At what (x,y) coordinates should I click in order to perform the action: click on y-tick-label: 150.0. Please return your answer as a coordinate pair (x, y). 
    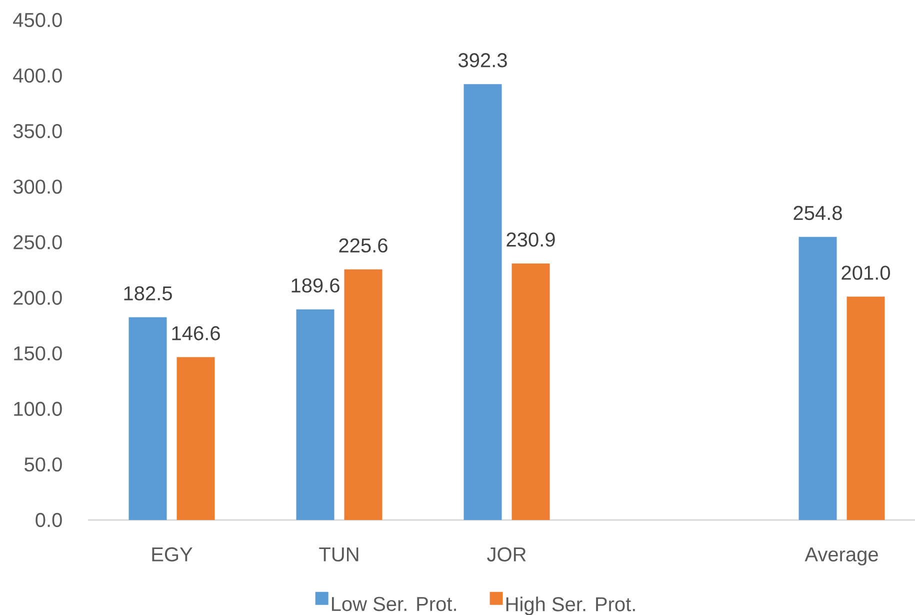
    Looking at the image, I should click on (38, 353).